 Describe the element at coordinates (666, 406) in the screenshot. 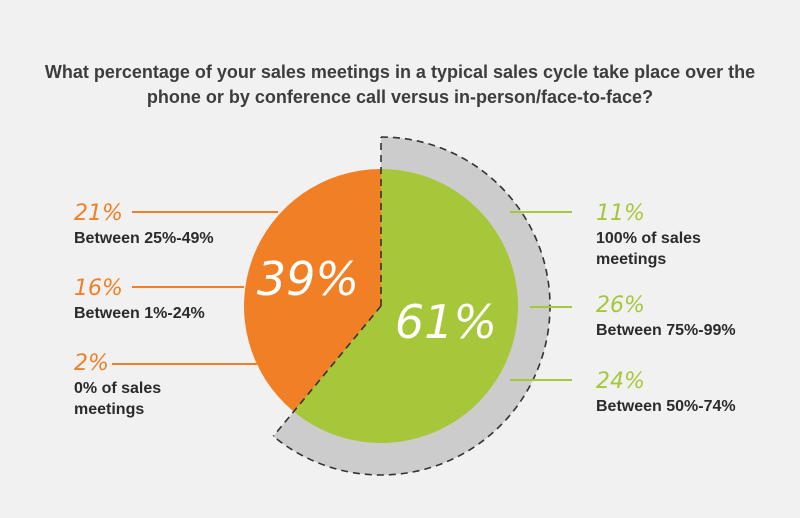

I see `breakdown-label-right-2-0: Between 50%-74%` at that location.